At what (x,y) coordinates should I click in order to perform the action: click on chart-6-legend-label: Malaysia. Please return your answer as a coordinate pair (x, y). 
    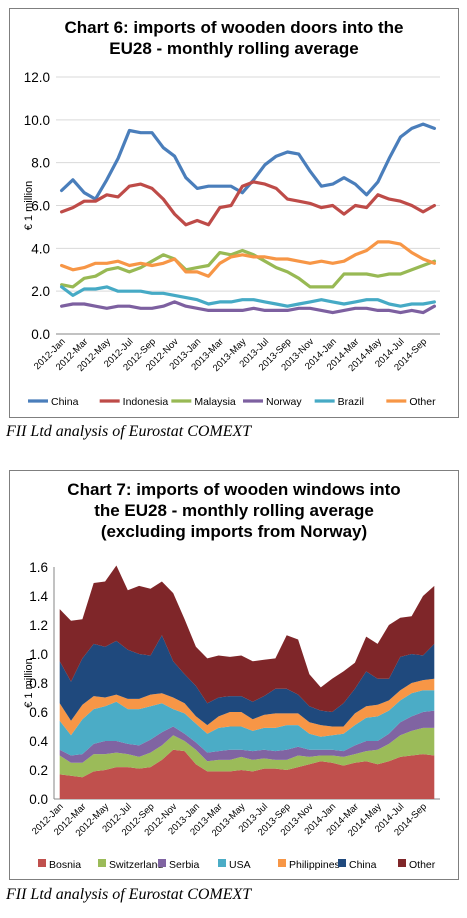
    Looking at the image, I should click on (215, 402).